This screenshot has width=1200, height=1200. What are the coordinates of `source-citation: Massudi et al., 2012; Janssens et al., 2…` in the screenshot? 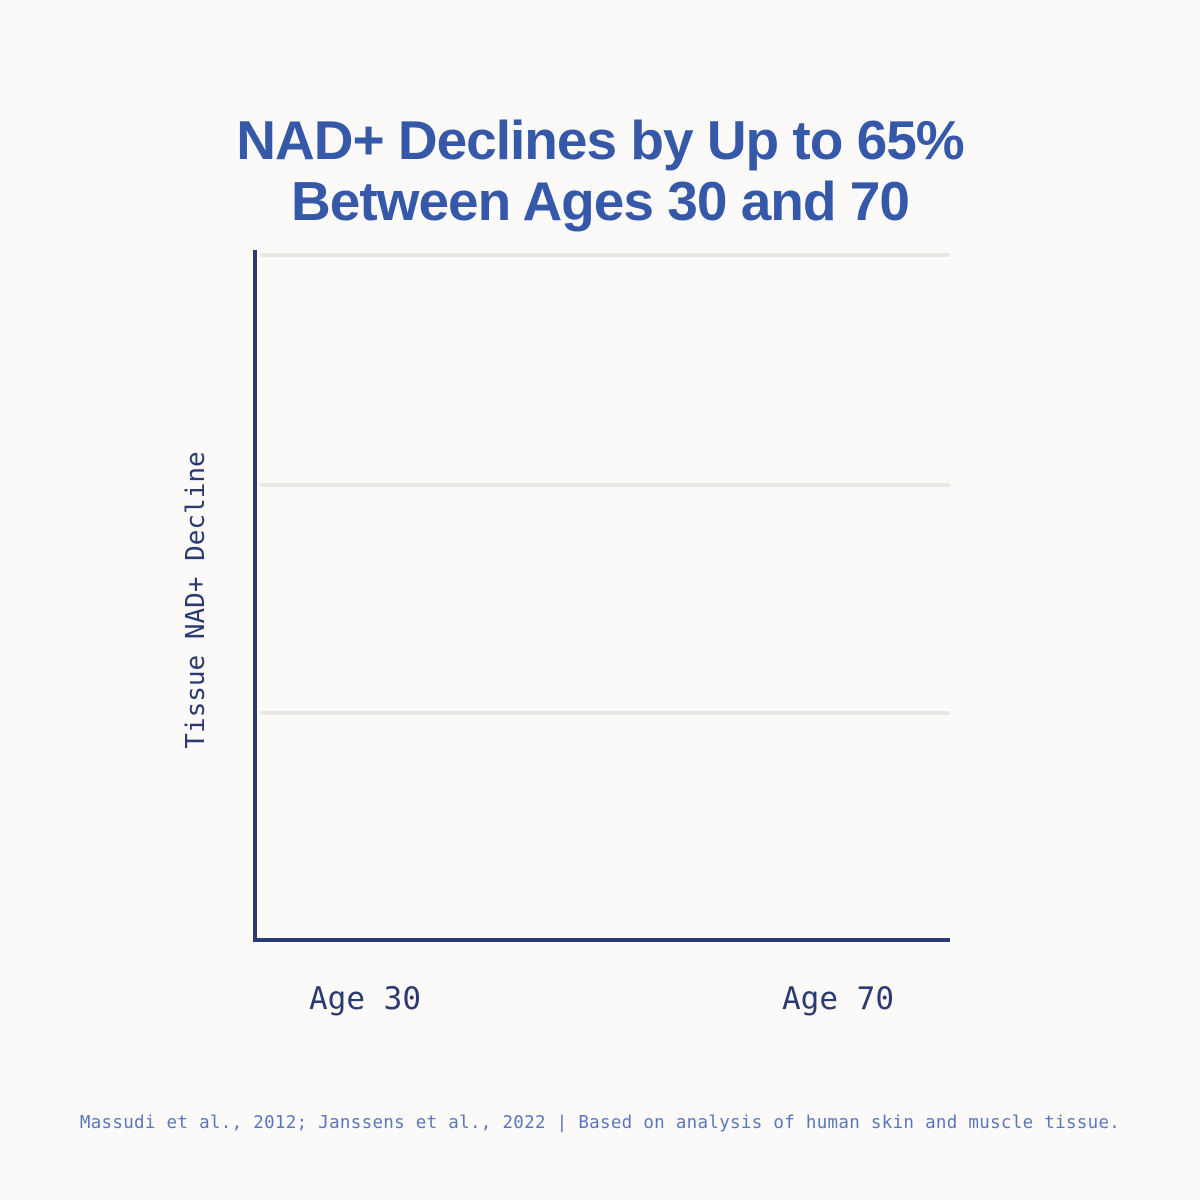 It's located at (600, 1123).